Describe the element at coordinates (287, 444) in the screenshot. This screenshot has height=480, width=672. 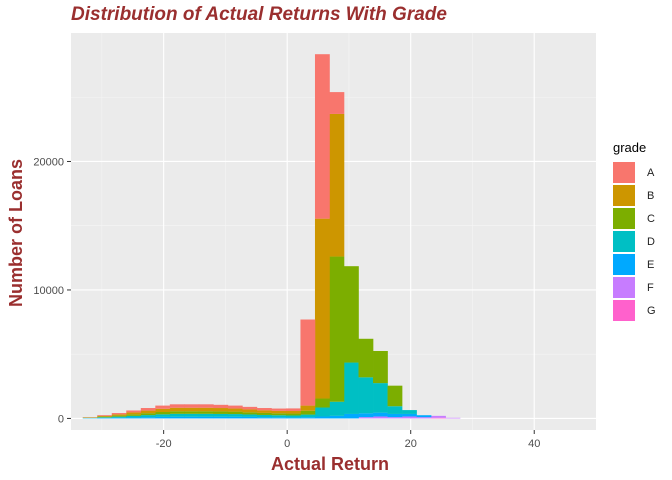
I see `x-tick-label: 0` at that location.